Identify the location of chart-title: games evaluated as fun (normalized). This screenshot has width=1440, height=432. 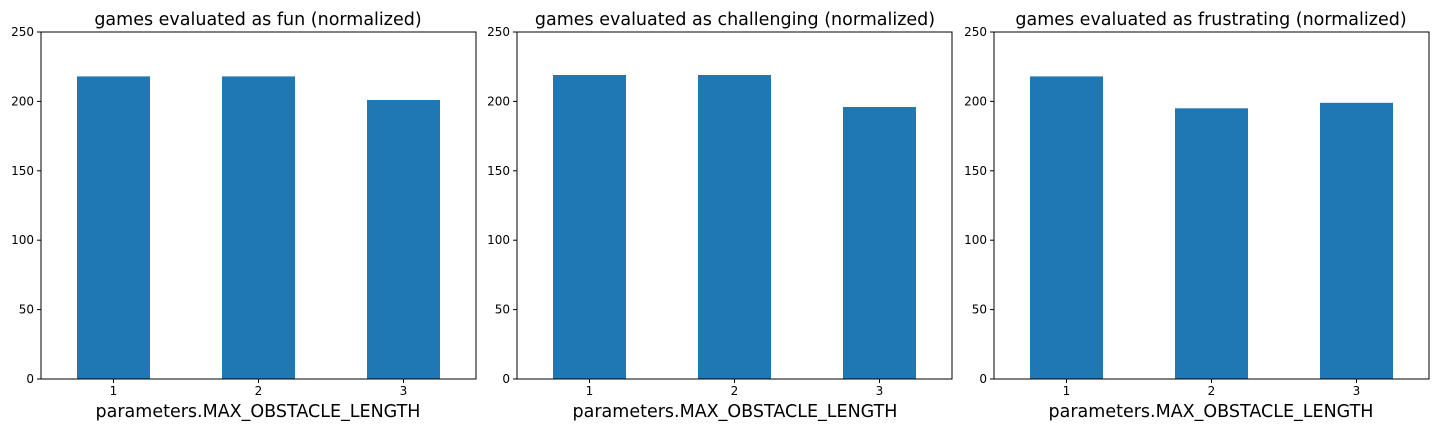
(257, 20).